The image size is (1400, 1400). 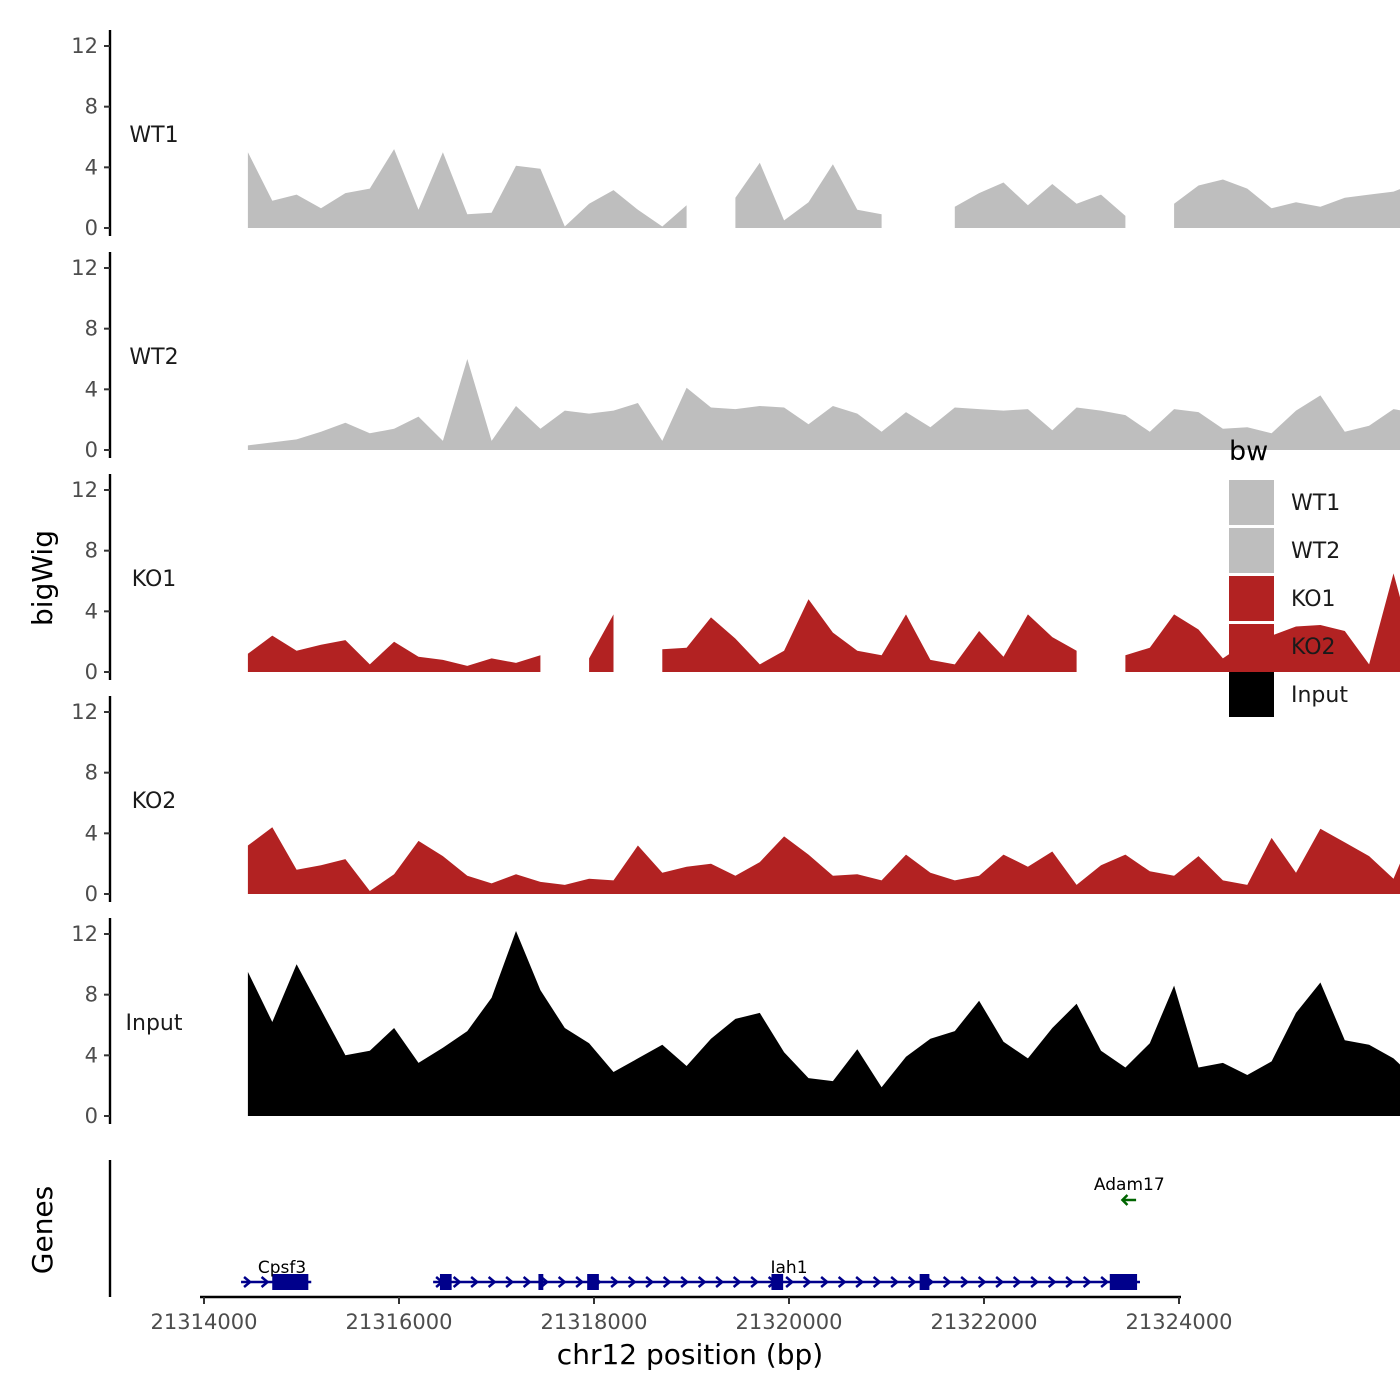 I want to click on legend-title: bw, so click(x=1248, y=451).